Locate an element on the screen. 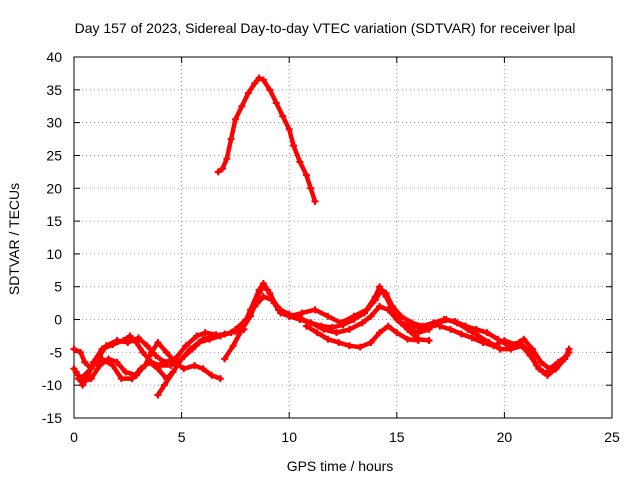 The image size is (640, 480). y-tick-label: 25 is located at coordinates (54, 155).